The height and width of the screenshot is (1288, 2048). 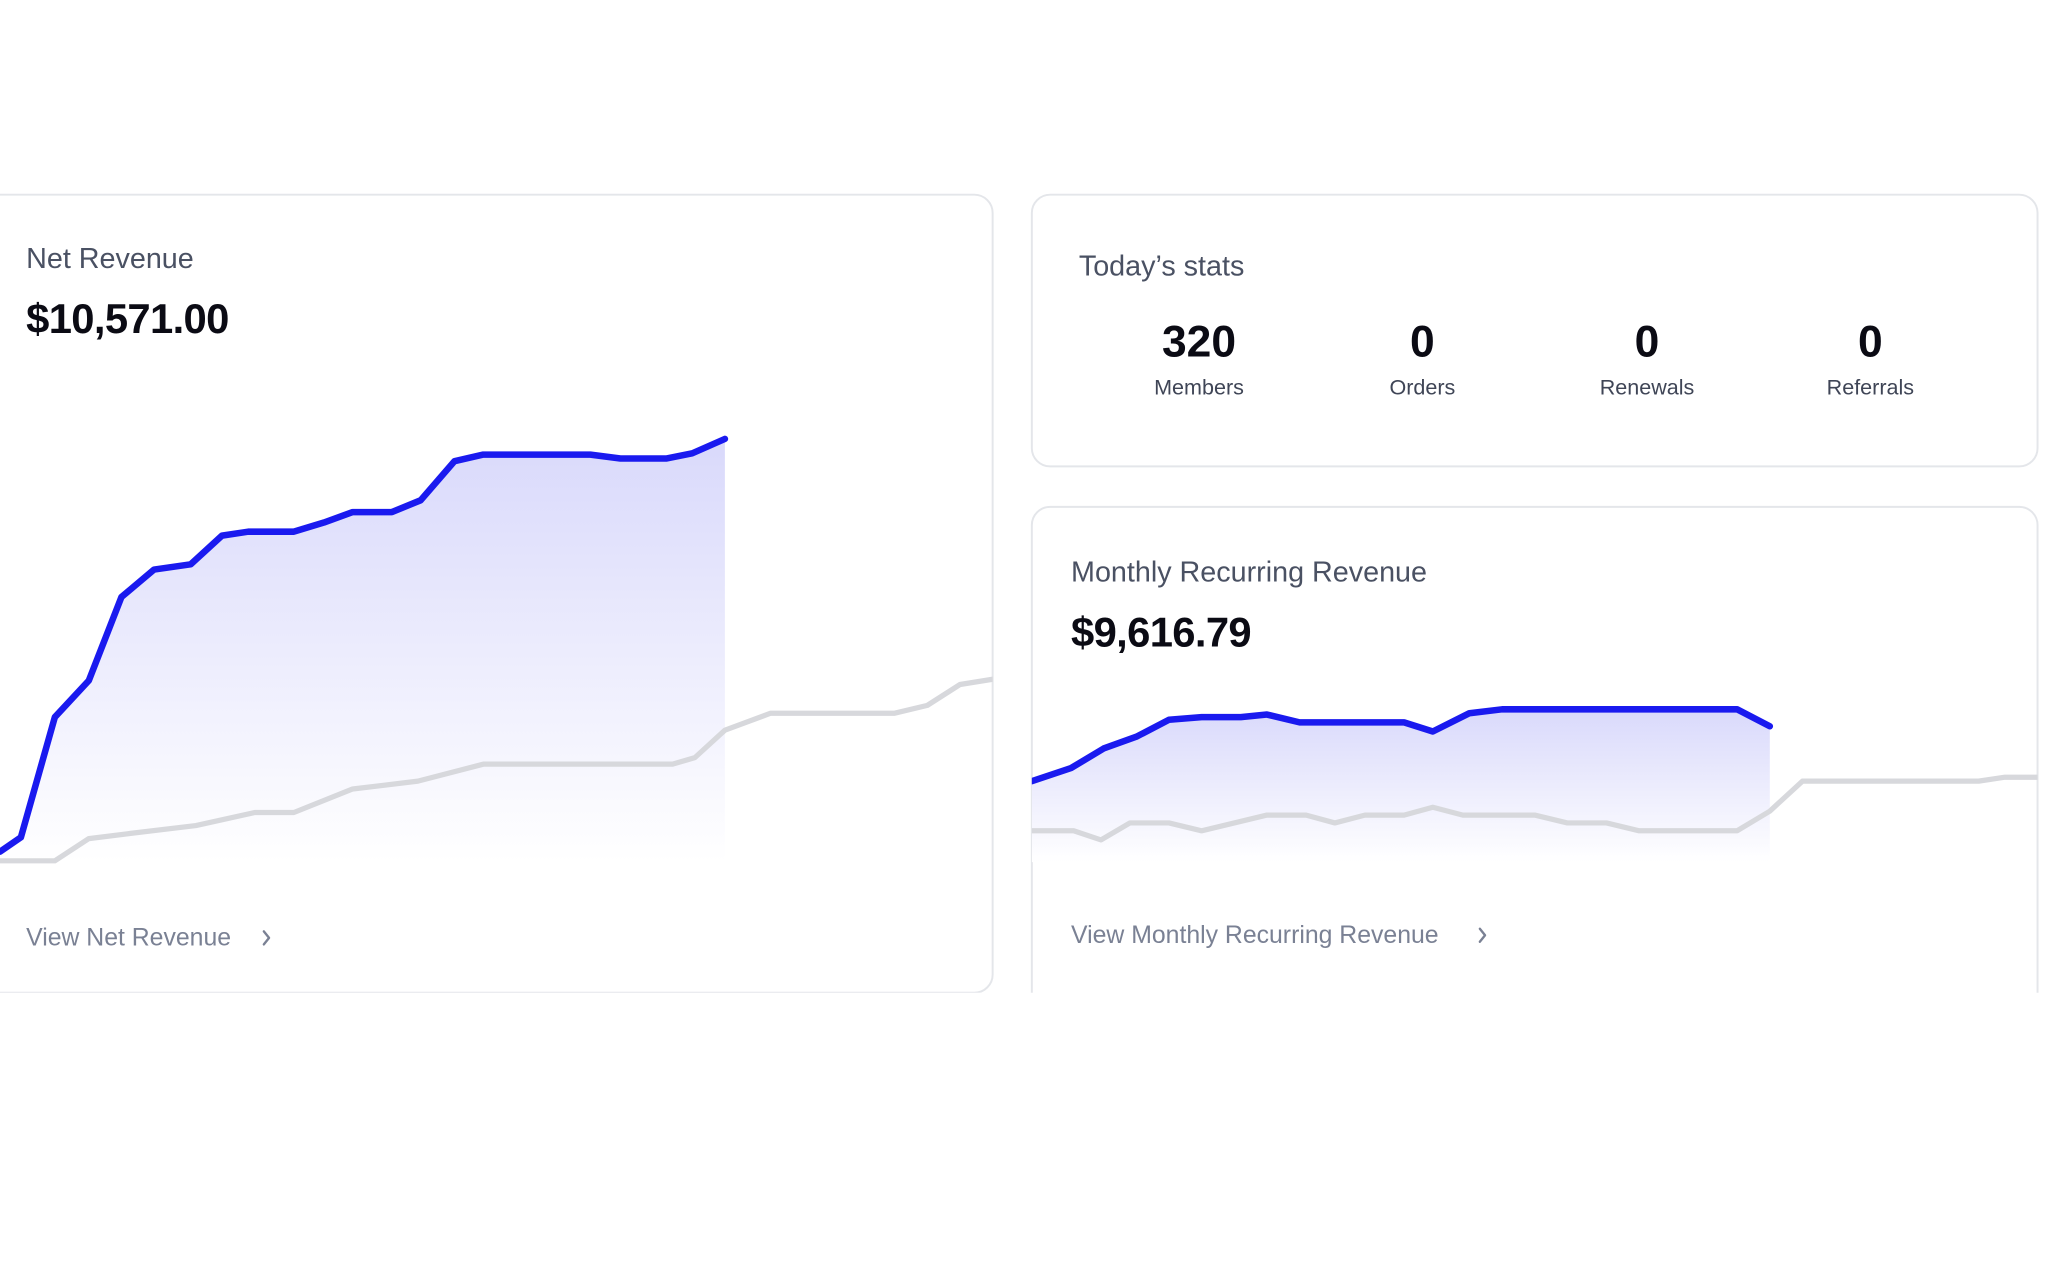 I want to click on area-fill, so click(x=362, y=650).